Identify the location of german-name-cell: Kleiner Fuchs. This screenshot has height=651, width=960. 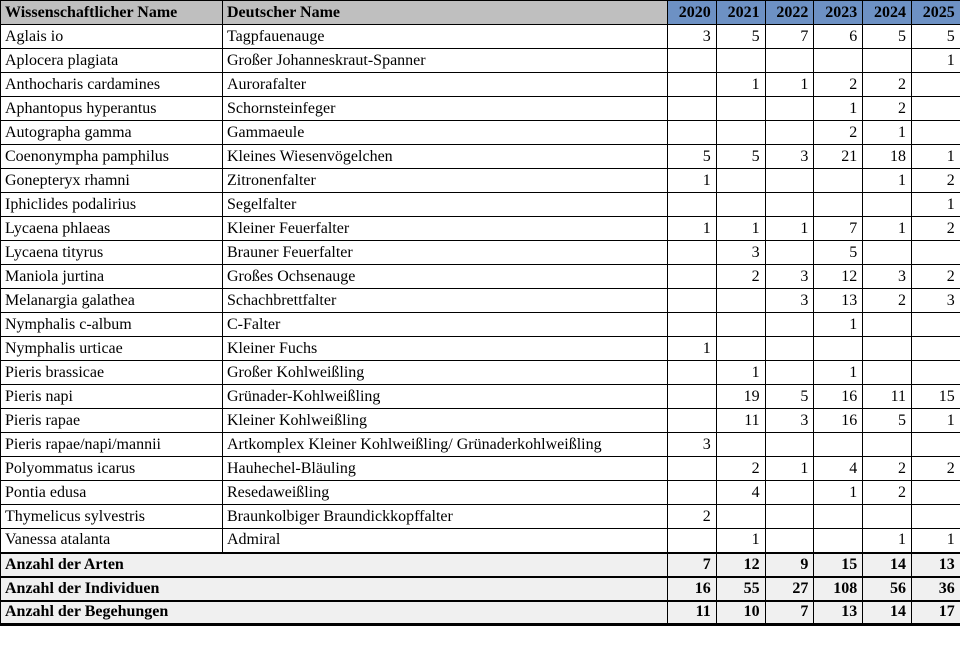
(445, 348).